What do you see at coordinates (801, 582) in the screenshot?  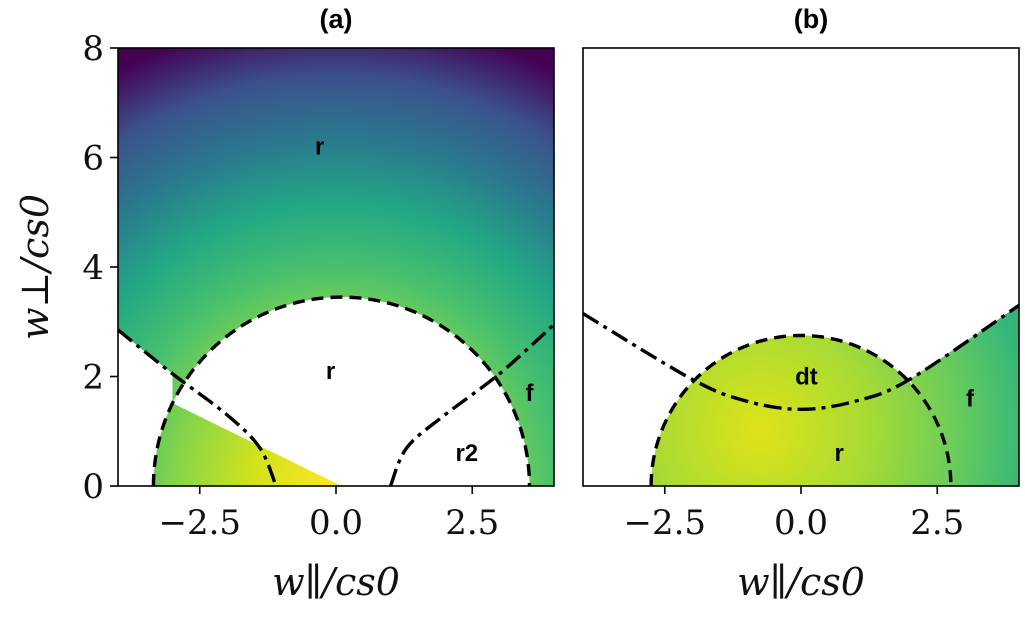 I see `panel-b-xlabel: w∥/cs0` at bounding box center [801, 582].